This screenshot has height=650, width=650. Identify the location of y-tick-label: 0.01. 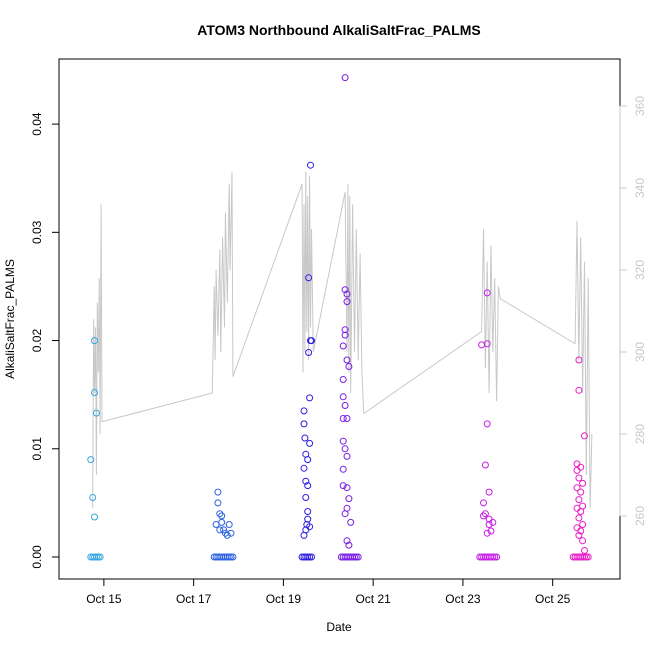
(37, 449).